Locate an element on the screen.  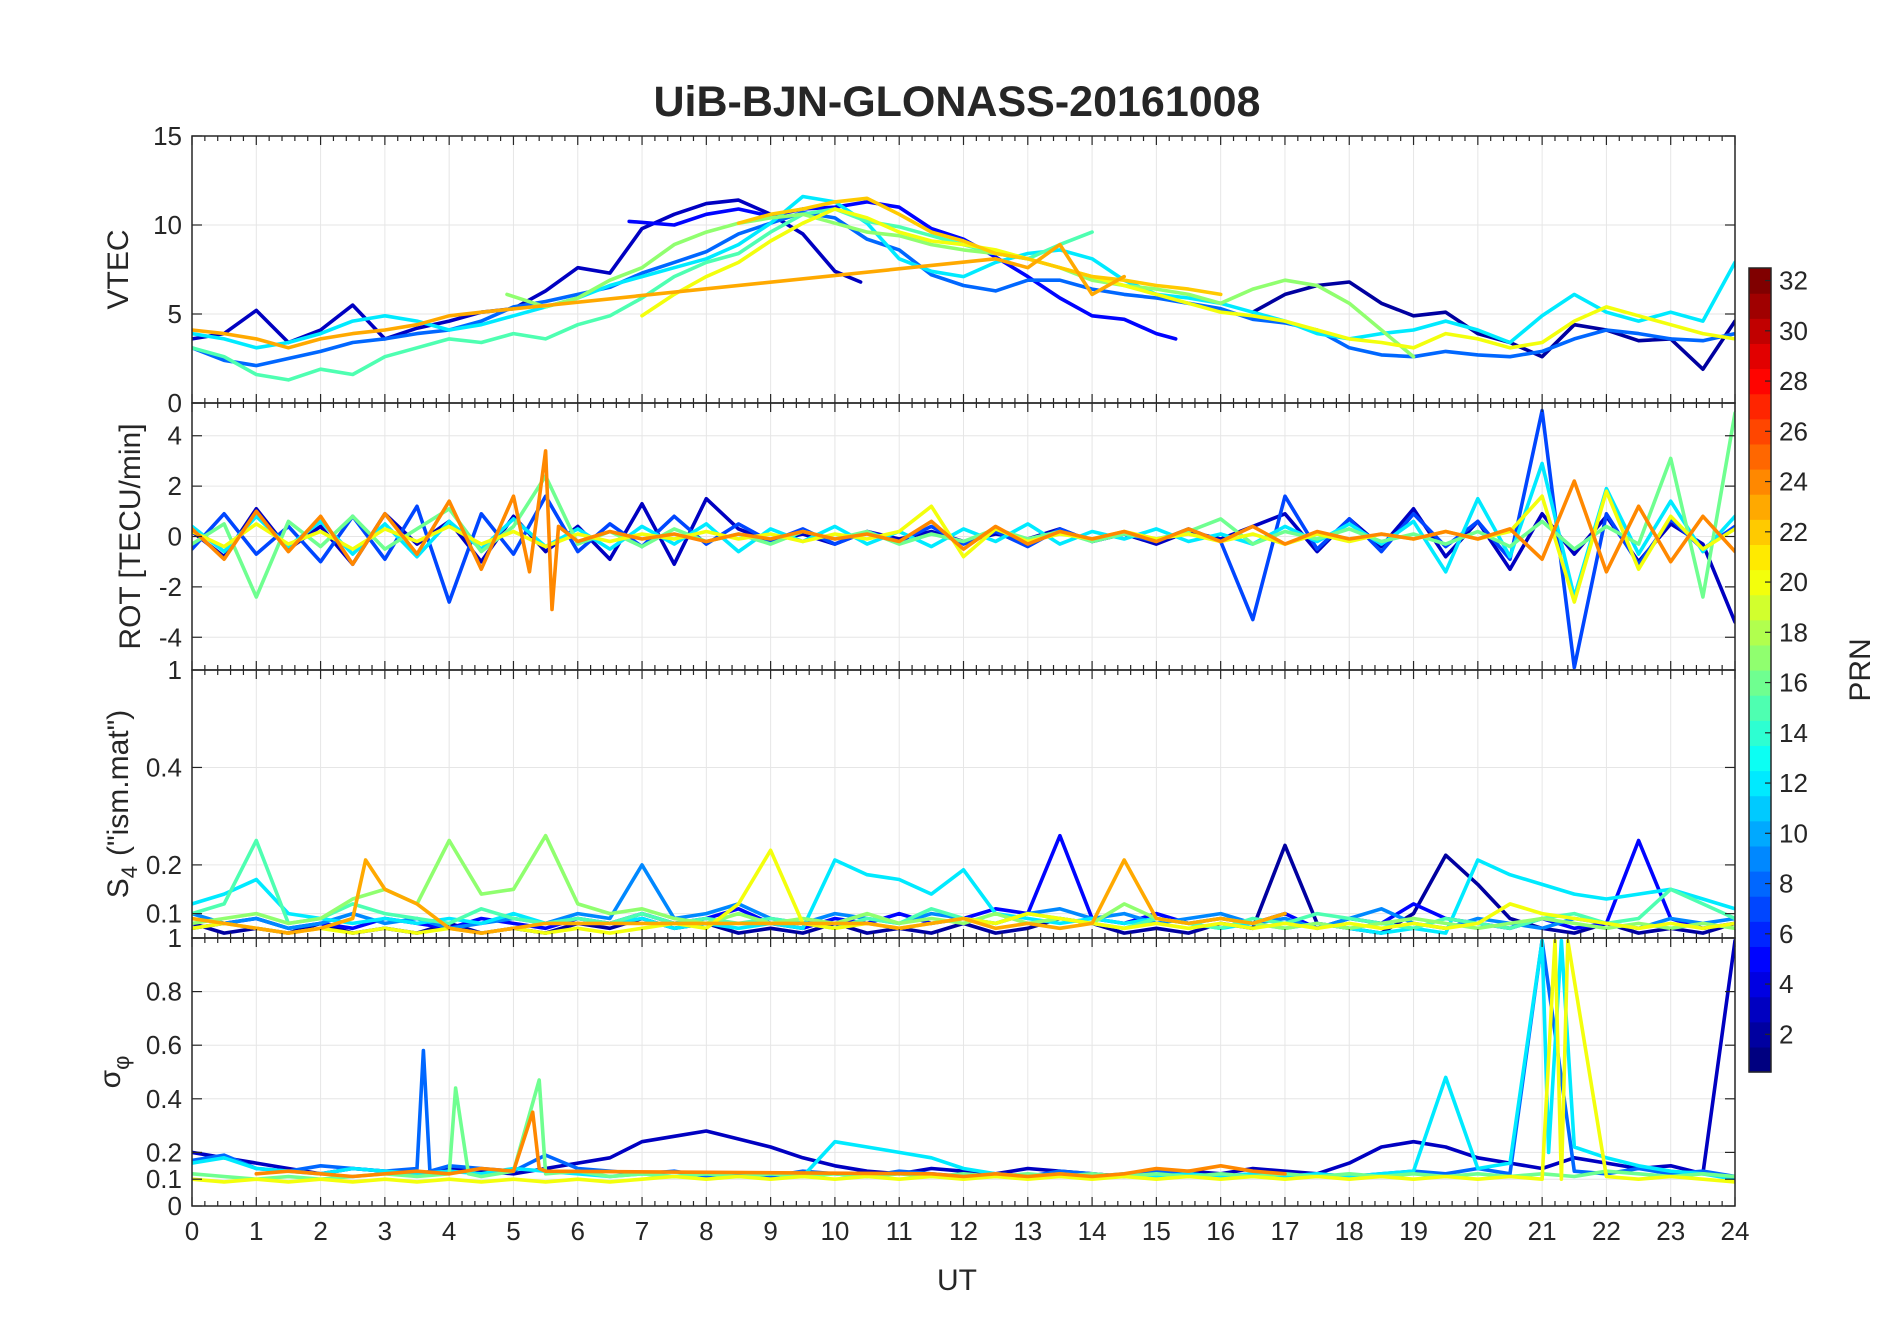
series-s4-prn17 is located at coordinates (963, 882).